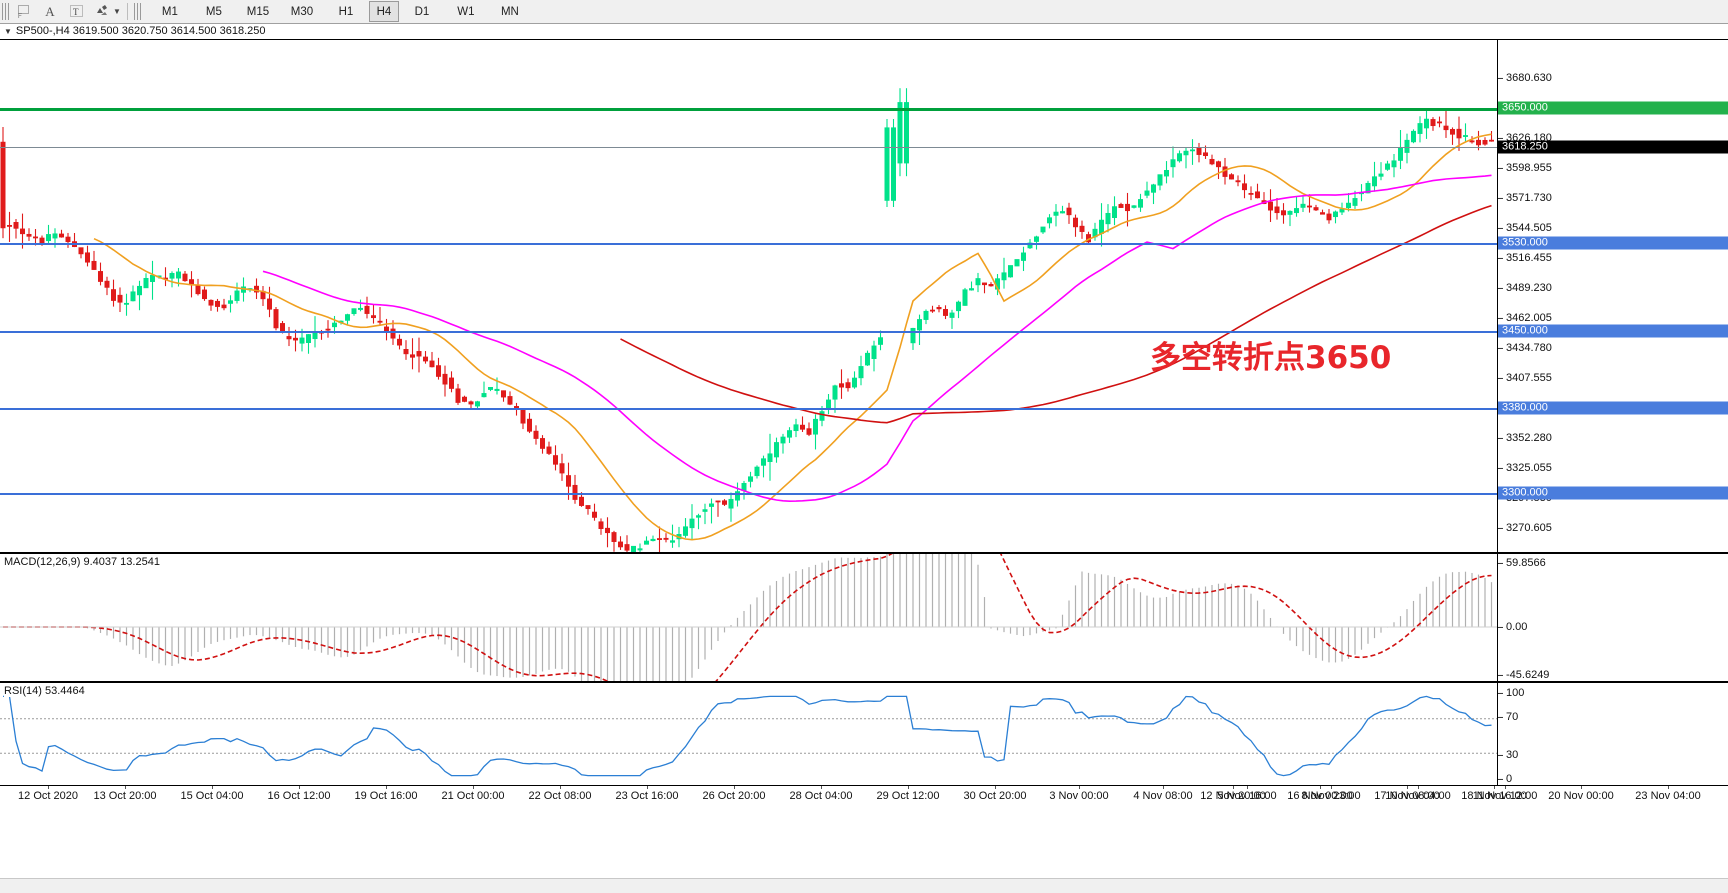  I want to click on horizontal-scrollbar, so click(864, 885).